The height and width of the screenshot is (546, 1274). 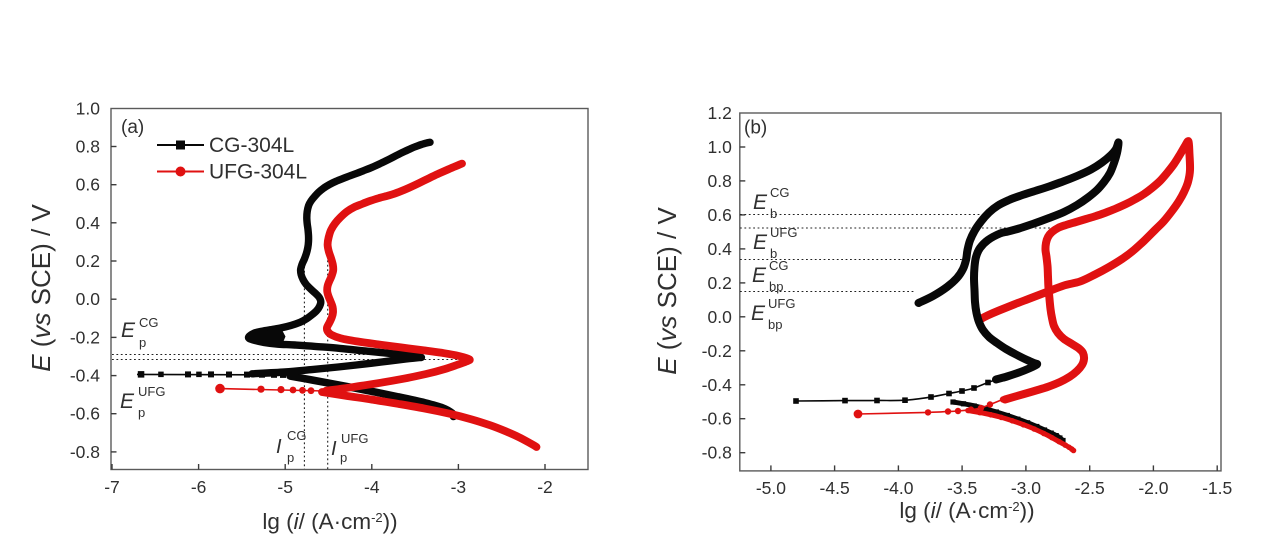 What do you see at coordinates (251, 145) in the screenshot?
I see `svg-text: CG-304L` at bounding box center [251, 145].